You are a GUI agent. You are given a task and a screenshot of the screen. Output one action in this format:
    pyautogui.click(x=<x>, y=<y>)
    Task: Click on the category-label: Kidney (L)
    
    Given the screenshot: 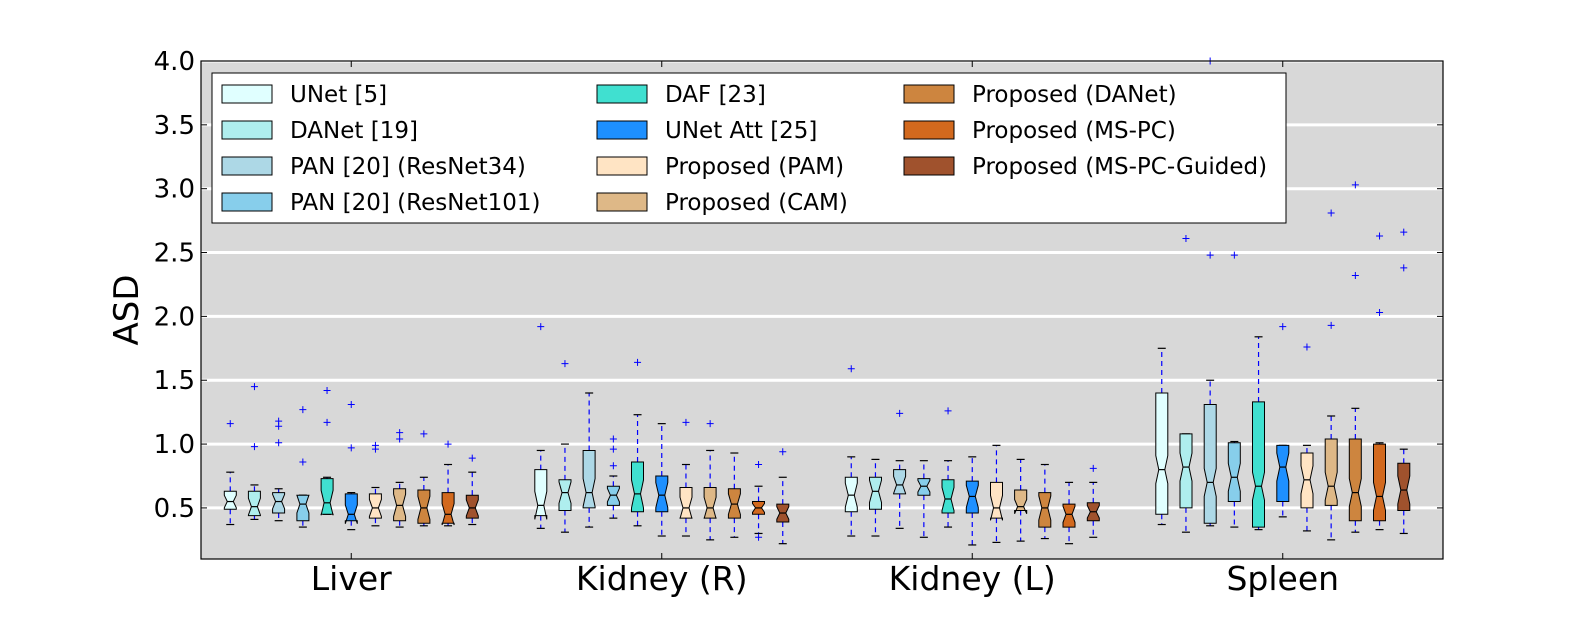 What is the action you would take?
    pyautogui.click(x=972, y=578)
    